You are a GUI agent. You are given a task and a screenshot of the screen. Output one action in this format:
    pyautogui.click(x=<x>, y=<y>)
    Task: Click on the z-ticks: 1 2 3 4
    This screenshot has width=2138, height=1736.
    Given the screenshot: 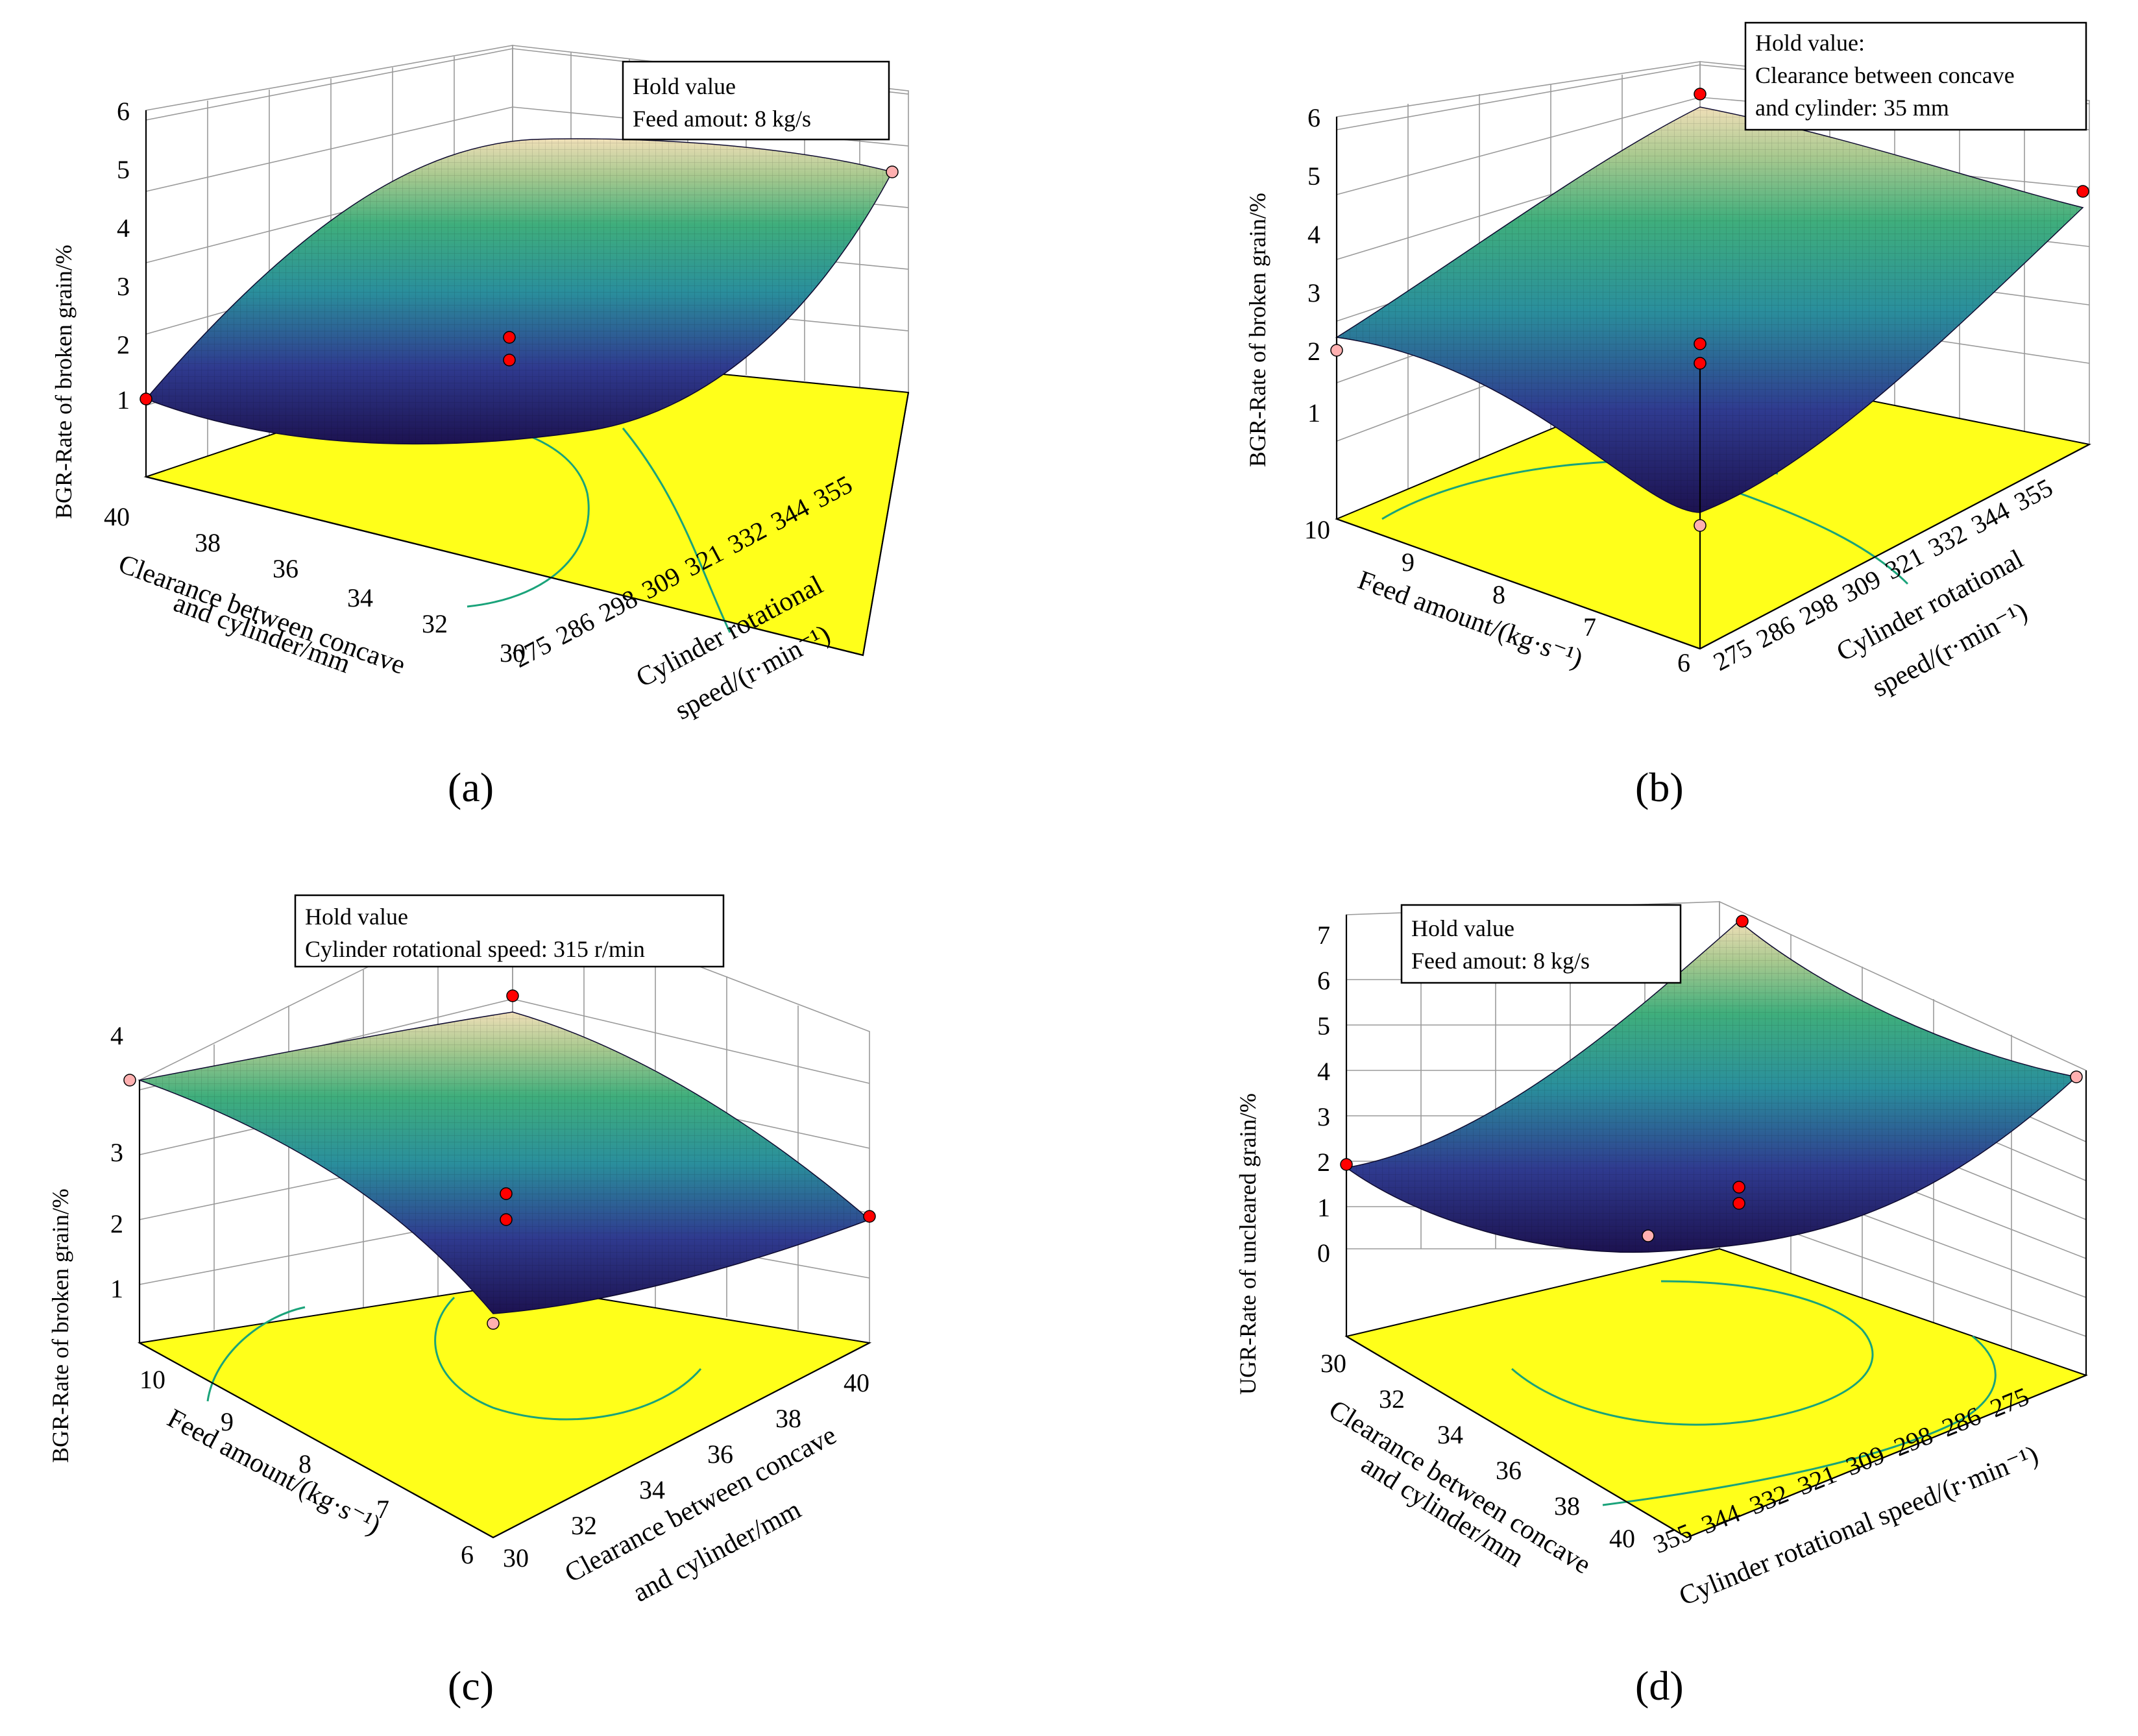 What is the action you would take?
    pyautogui.click(x=116, y=1162)
    